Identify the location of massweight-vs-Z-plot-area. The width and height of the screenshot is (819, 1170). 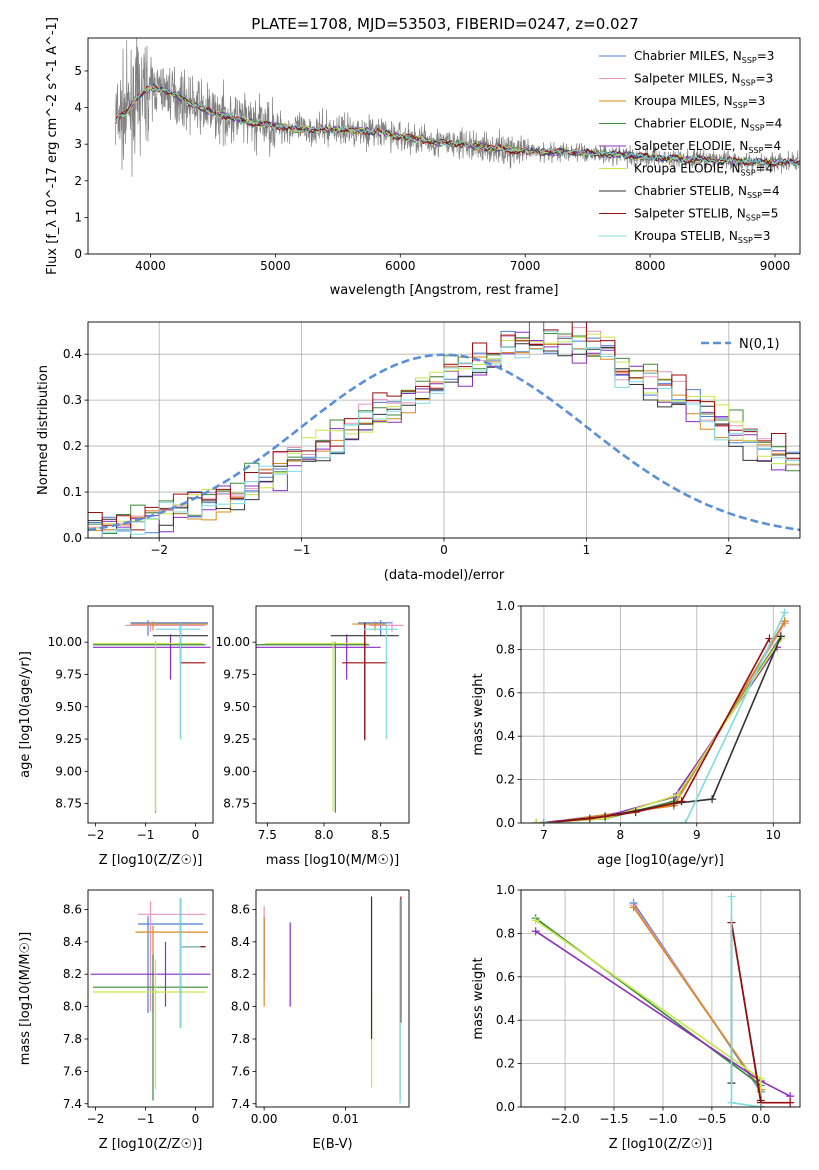
(663, 999).